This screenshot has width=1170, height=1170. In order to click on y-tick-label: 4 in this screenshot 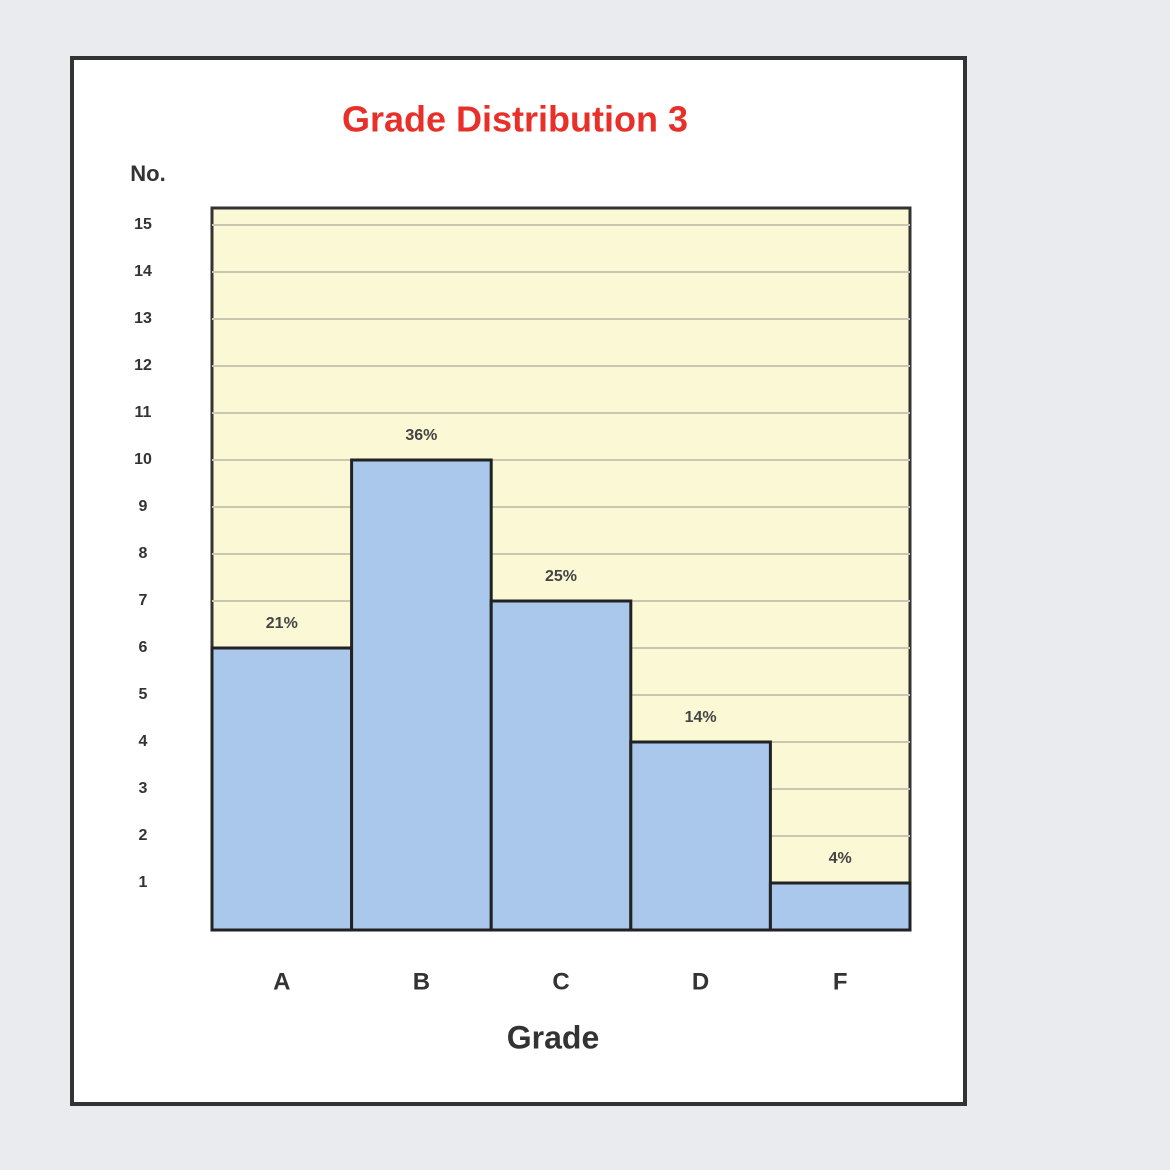, I will do `click(143, 741)`.